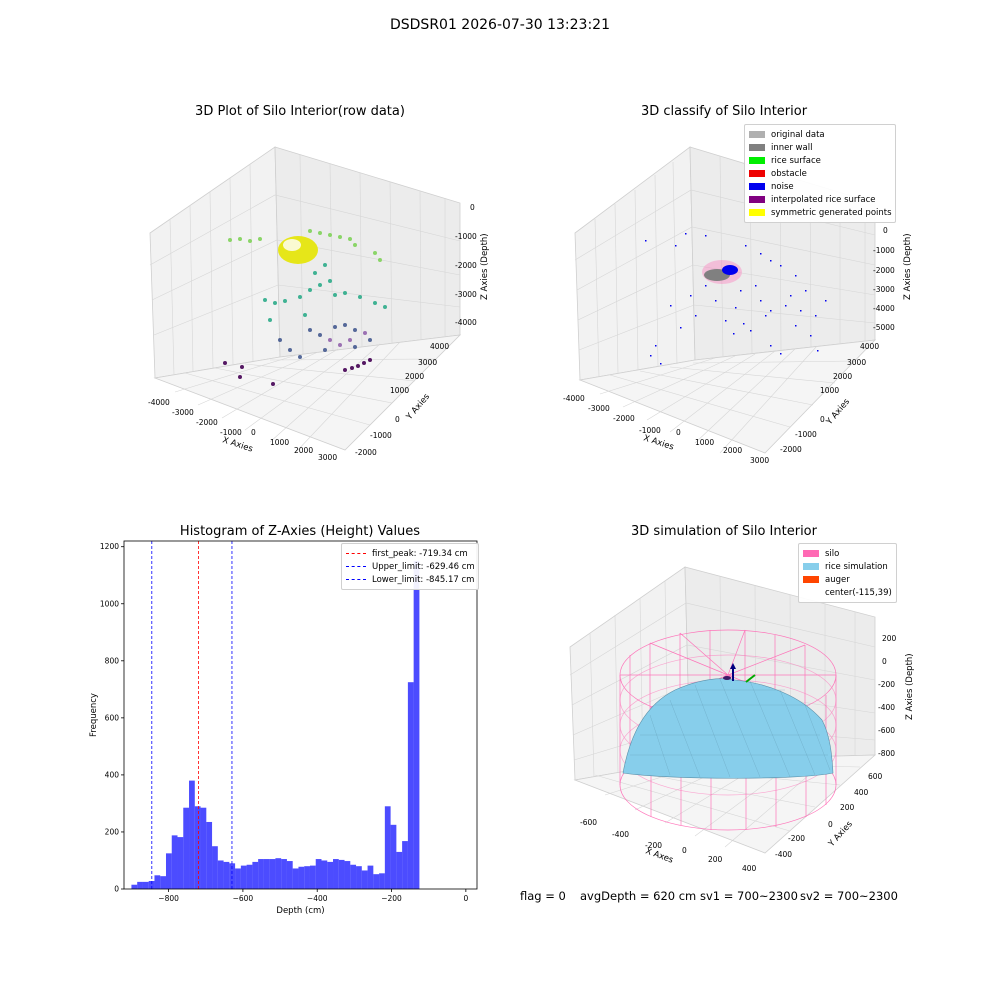 The width and height of the screenshot is (1000, 1000). What do you see at coordinates (466, 322) in the screenshot?
I see `raw-z-tick: -4000` at bounding box center [466, 322].